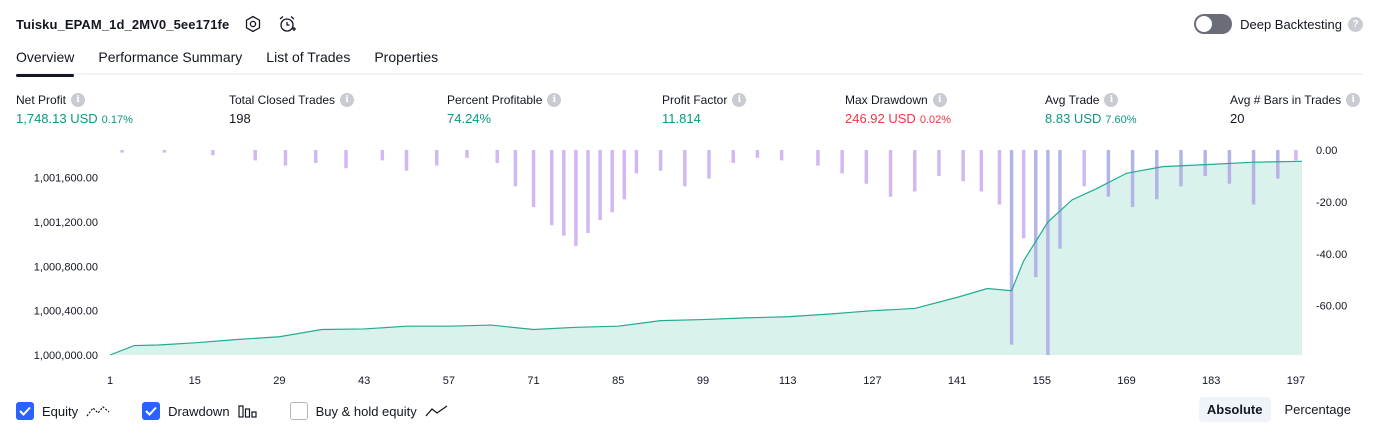  I want to click on absolute-button: Absolute, so click(1234, 409).